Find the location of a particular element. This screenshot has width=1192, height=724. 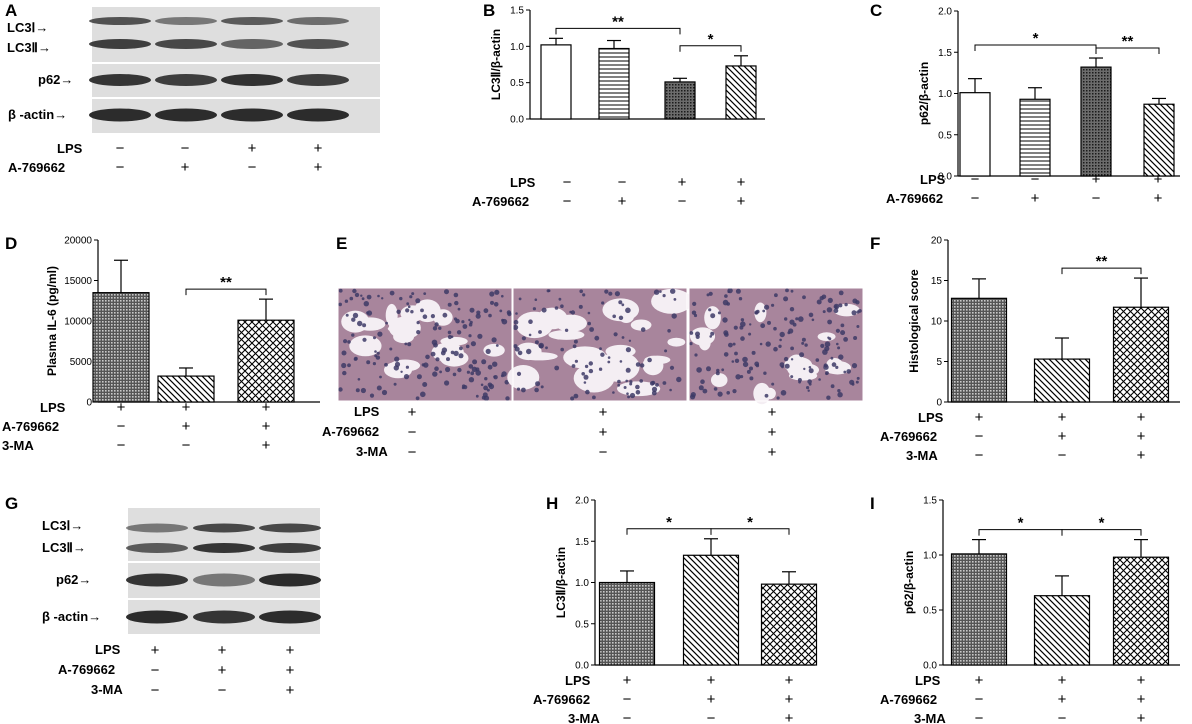

y-tick-label: 15000 is located at coordinates (78, 281).